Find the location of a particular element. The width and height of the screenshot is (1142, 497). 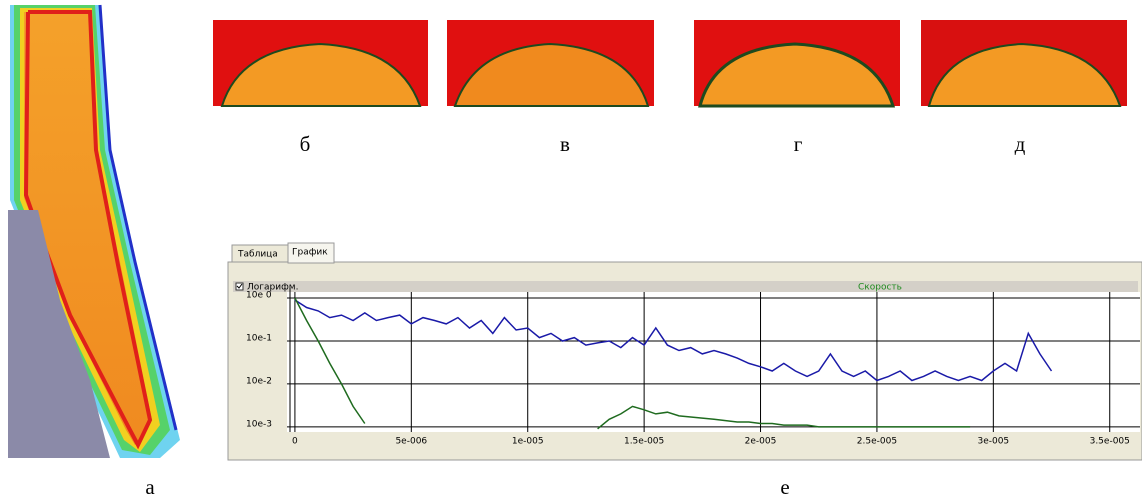

panel-label: в is located at coordinates (565, 144).